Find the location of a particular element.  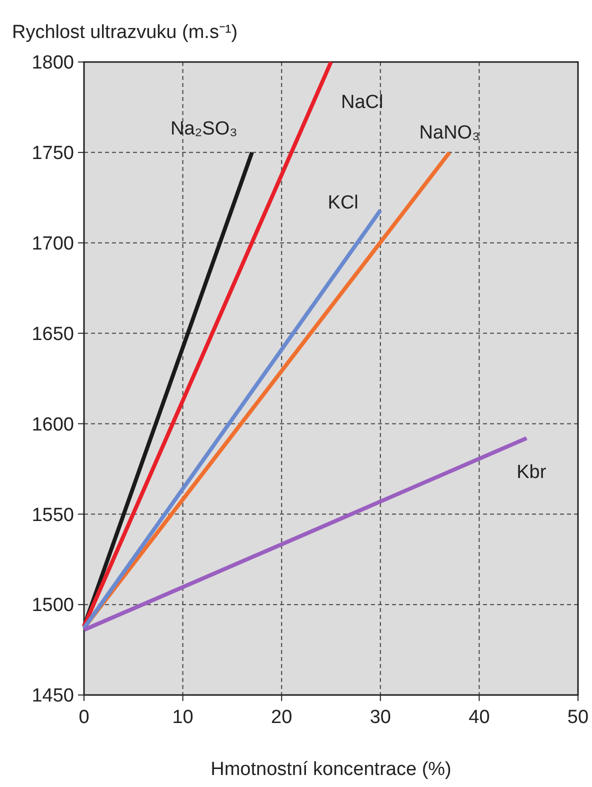

y-tick-label: 1500 is located at coordinates (53, 605).